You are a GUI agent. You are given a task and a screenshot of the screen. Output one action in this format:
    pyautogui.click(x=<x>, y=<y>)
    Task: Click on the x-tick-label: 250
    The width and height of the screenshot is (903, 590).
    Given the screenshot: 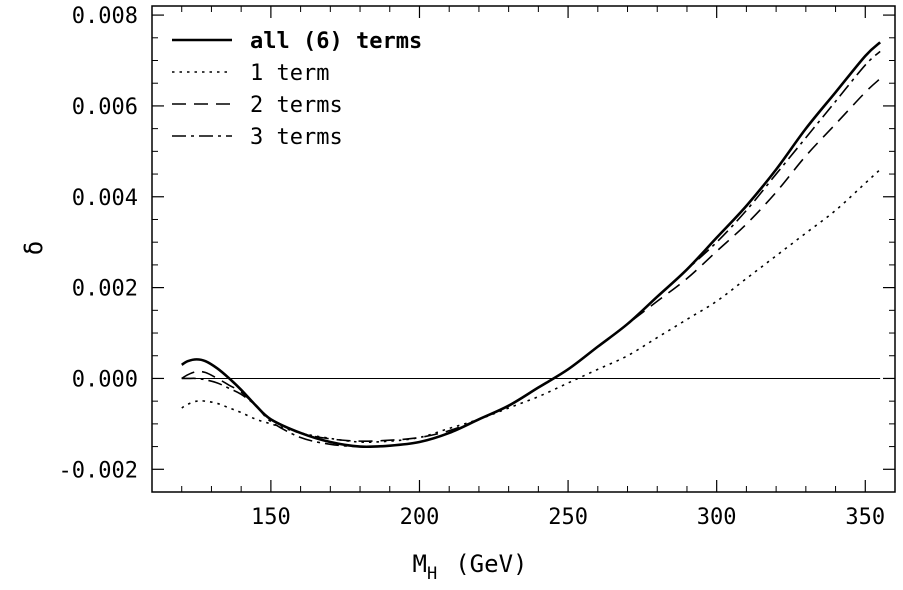 What is the action you would take?
    pyautogui.click(x=568, y=517)
    